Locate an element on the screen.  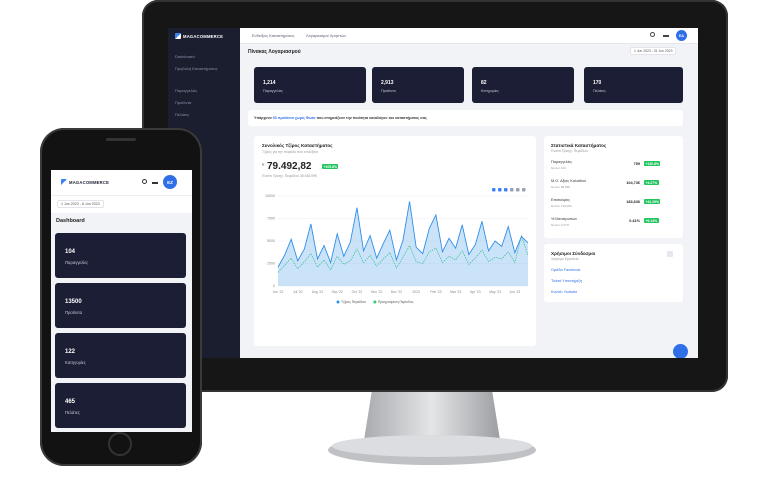
stat-sub: Έναντι 130,050 is located at coordinates (561, 206).